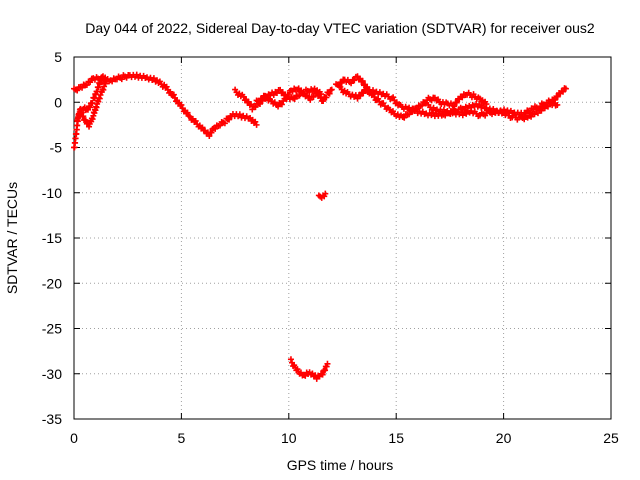 The image size is (640, 480). Describe the element at coordinates (340, 465) in the screenshot. I see `x-axis-label: GPS time / hours` at that location.